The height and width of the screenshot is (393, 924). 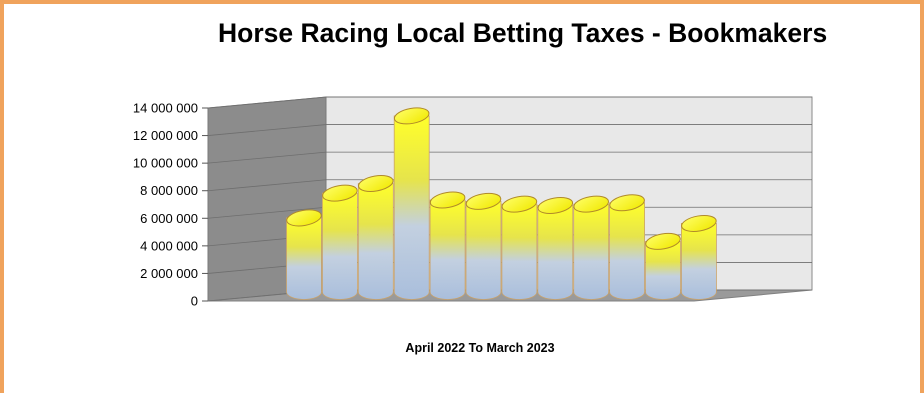 What do you see at coordinates (480, 348) in the screenshot?
I see `x-axis-label: April 2022 To March 2023` at bounding box center [480, 348].